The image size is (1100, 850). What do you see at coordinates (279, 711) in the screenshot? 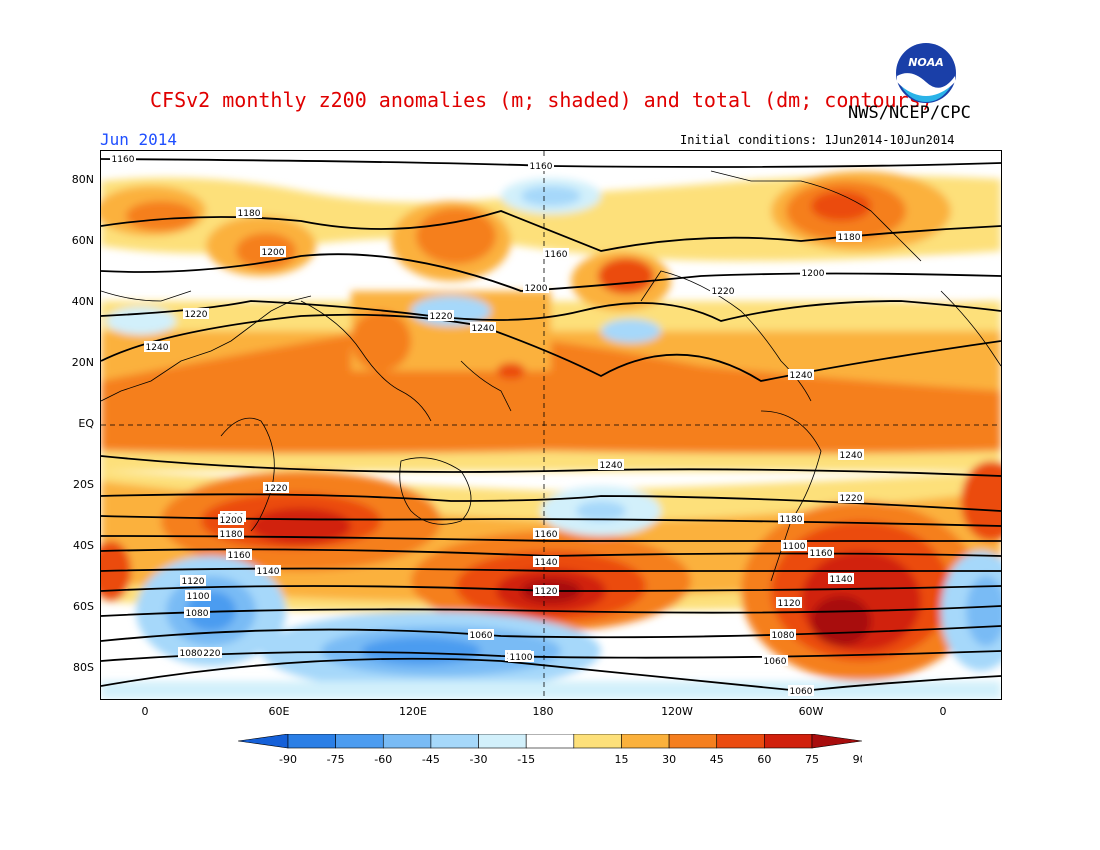
I see `lon-label: 60E` at bounding box center [279, 711].